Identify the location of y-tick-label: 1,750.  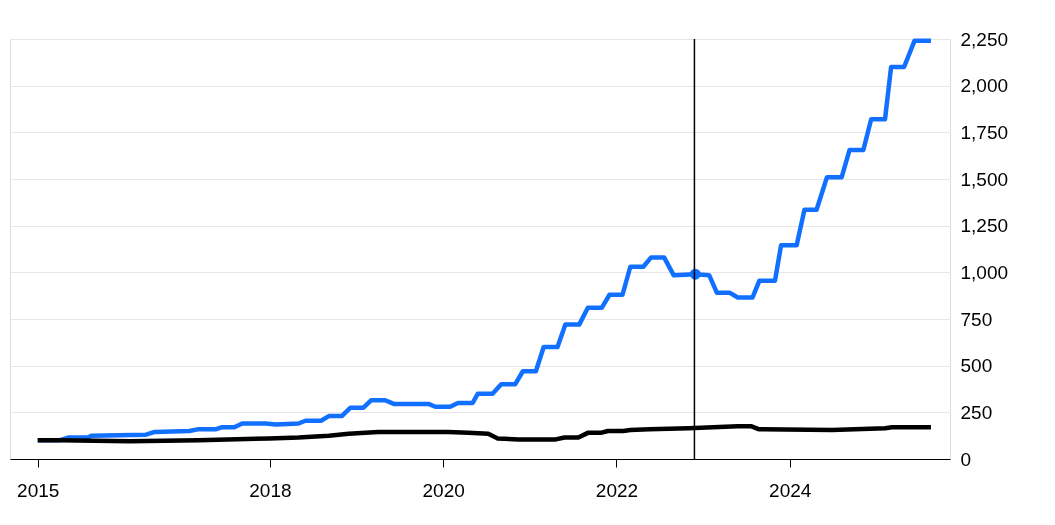
(984, 132).